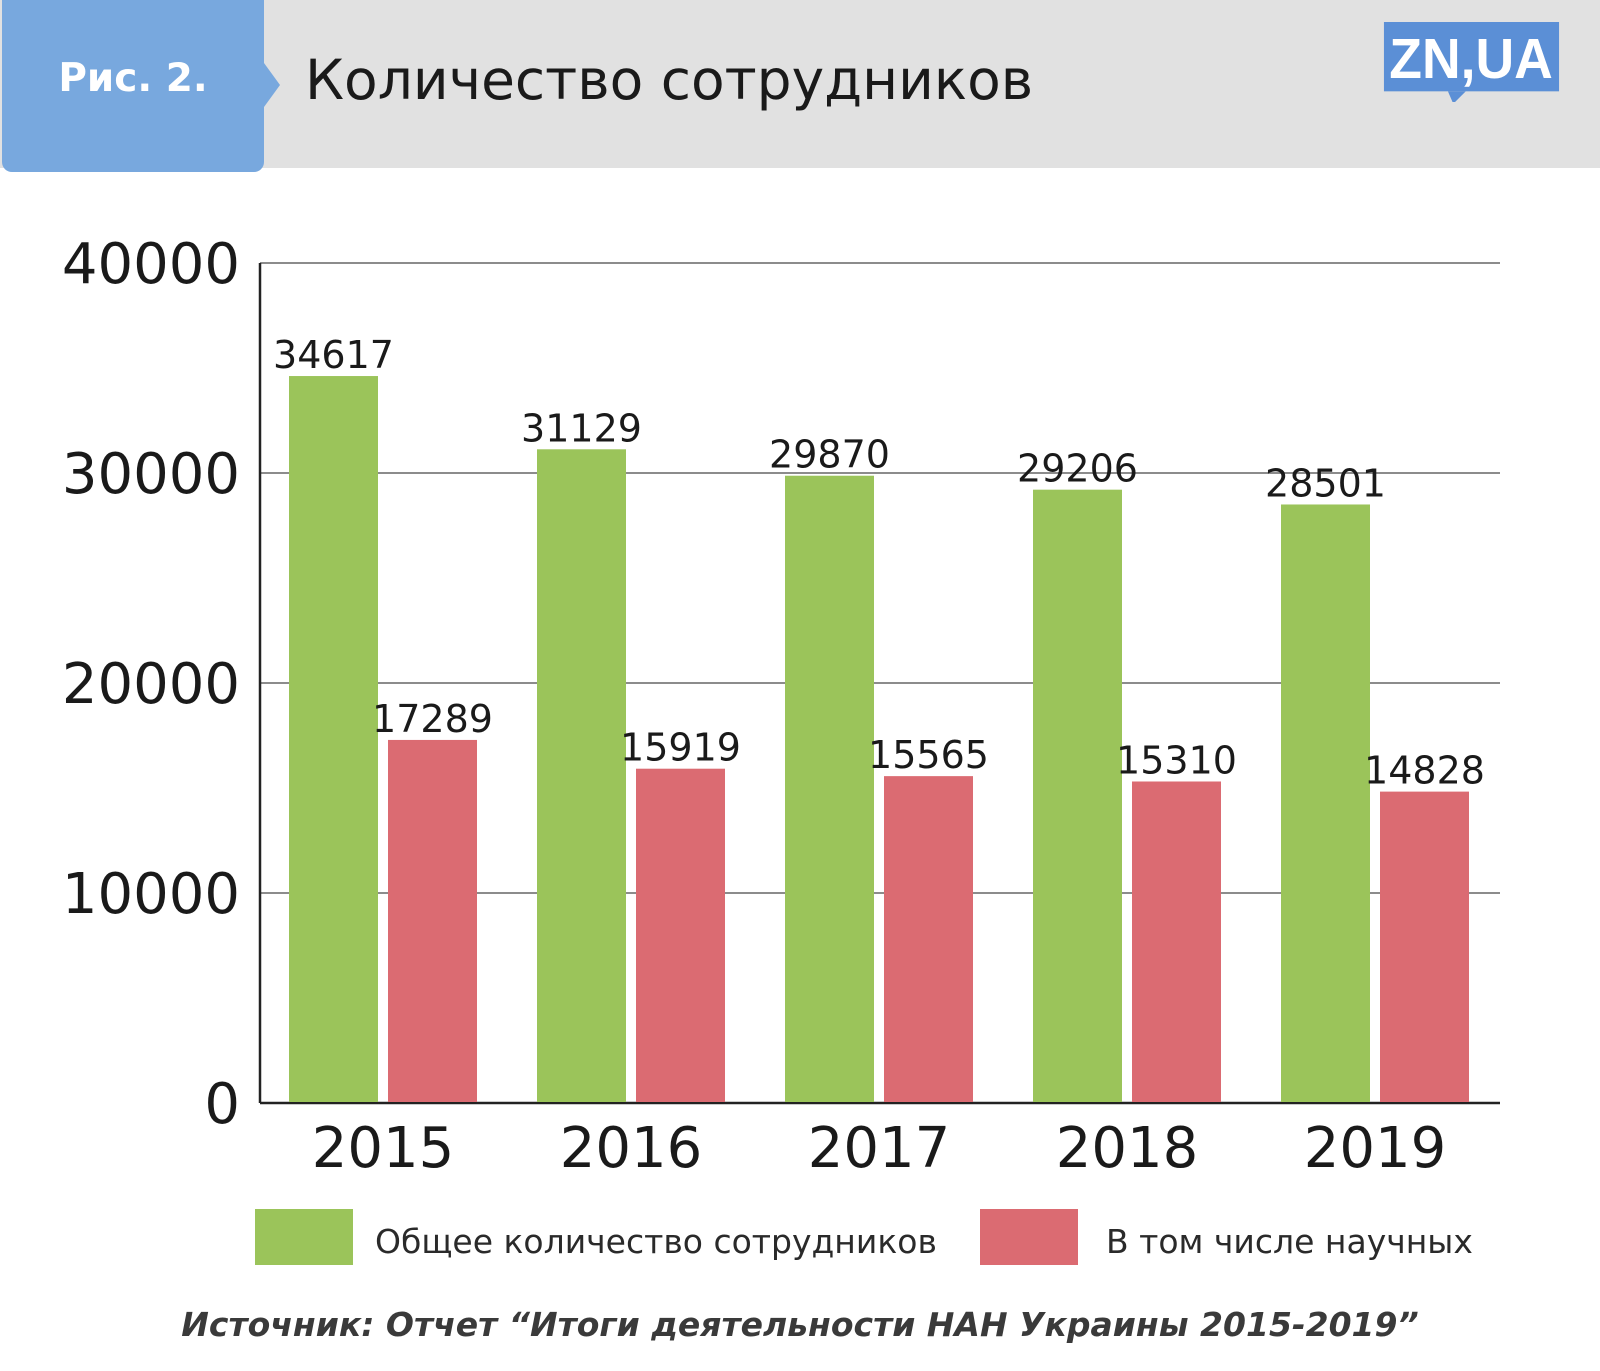  Describe the element at coordinates (333, 355) in the screenshot. I see `data-label-total: 34617` at that location.